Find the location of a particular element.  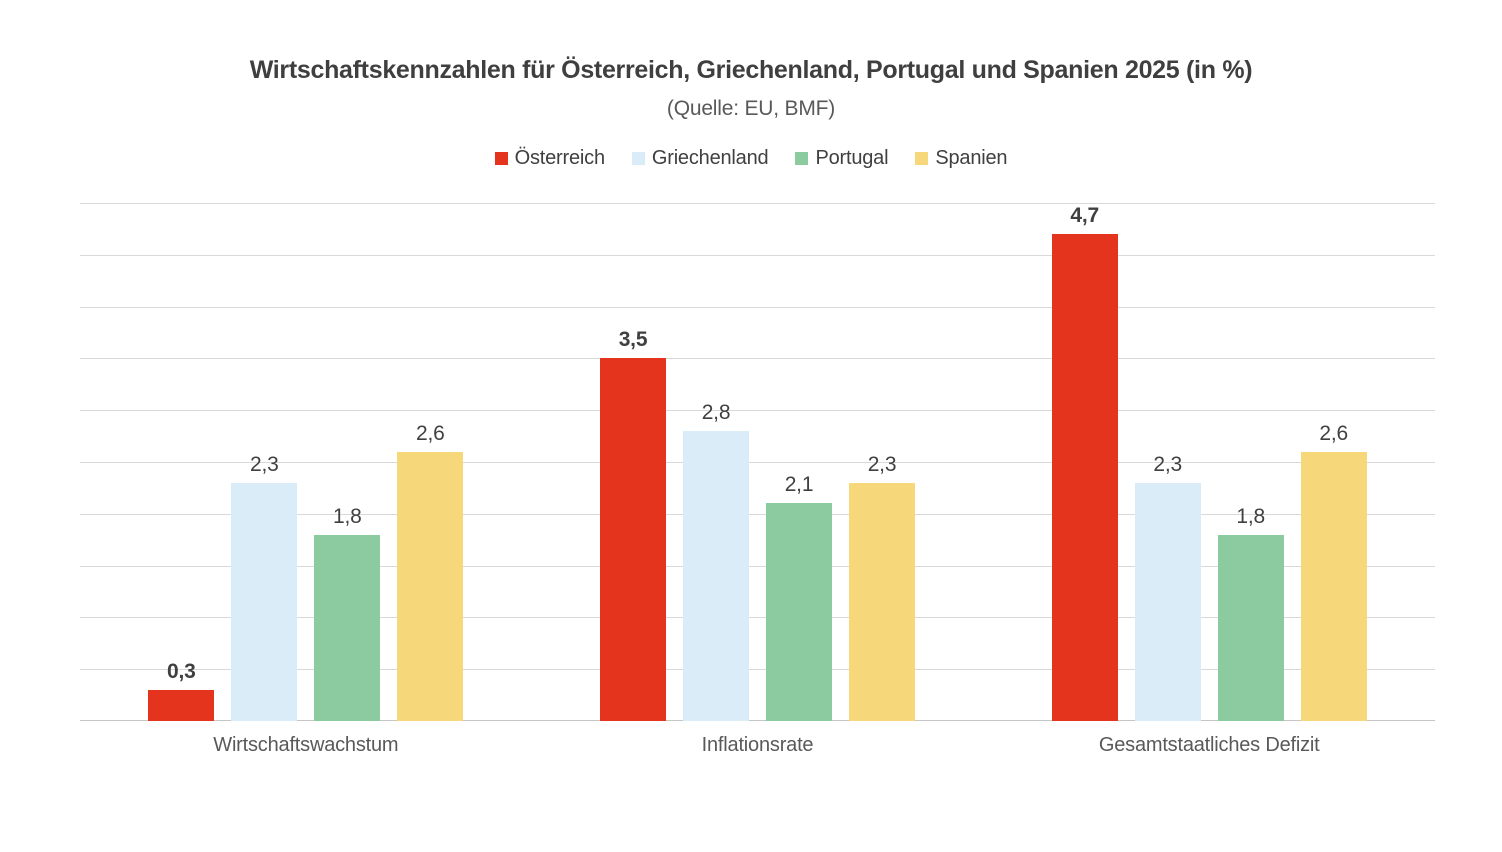

bar-value-label: 4,7 is located at coordinates (1084, 215).